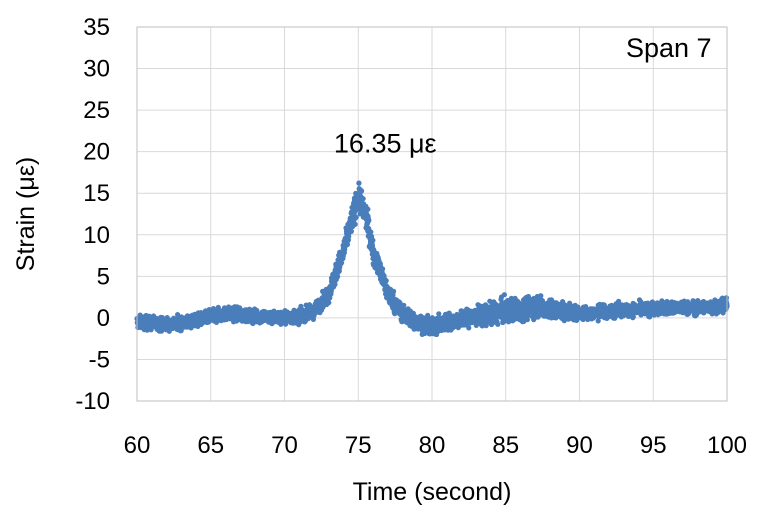 The width and height of the screenshot is (771, 518). I want to click on x-tick-label: 75, so click(358, 445).